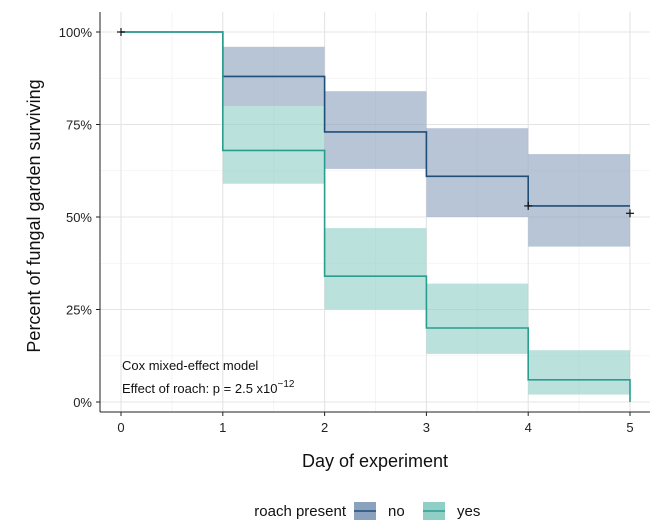  Describe the element at coordinates (120, 427) in the screenshot. I see `x-tick-label: 0` at that location.